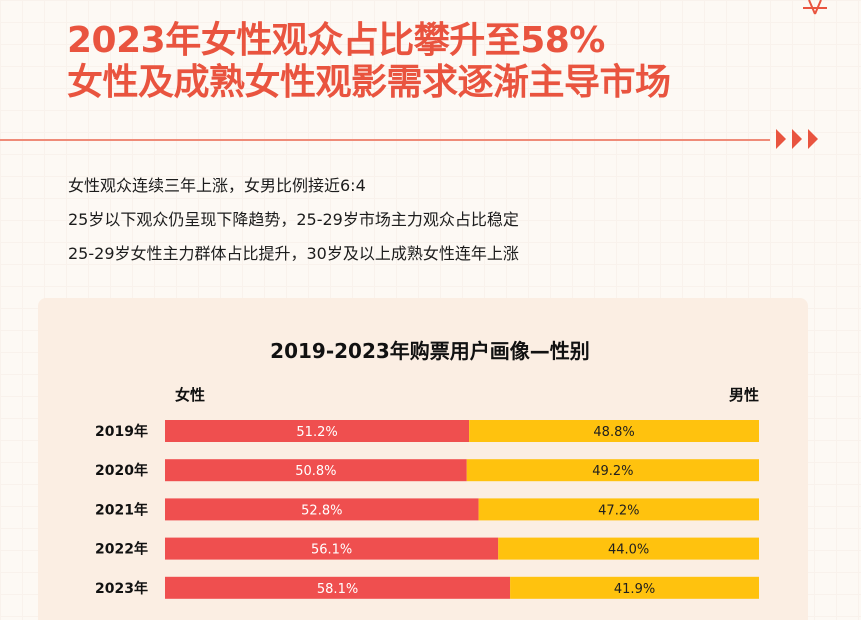 Image resolution: width=861 pixels, height=620 pixels. What do you see at coordinates (815, 7) in the screenshot?
I see `corner-decoration-icon` at bounding box center [815, 7].